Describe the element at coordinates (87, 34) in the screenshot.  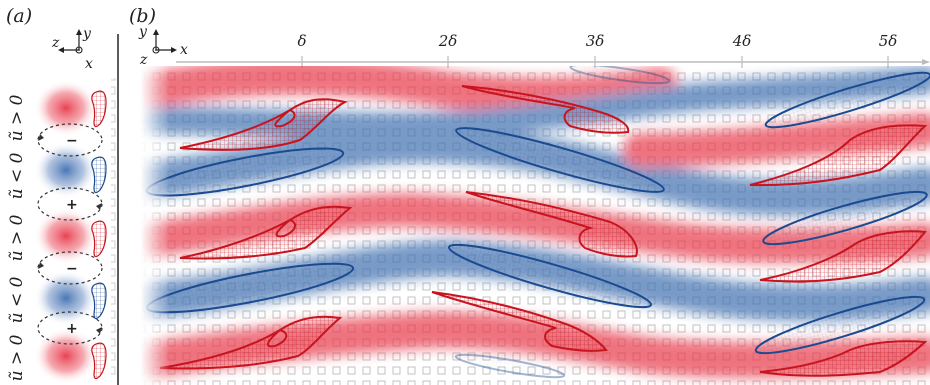
I see `panel-a-y-label: y` at that location.